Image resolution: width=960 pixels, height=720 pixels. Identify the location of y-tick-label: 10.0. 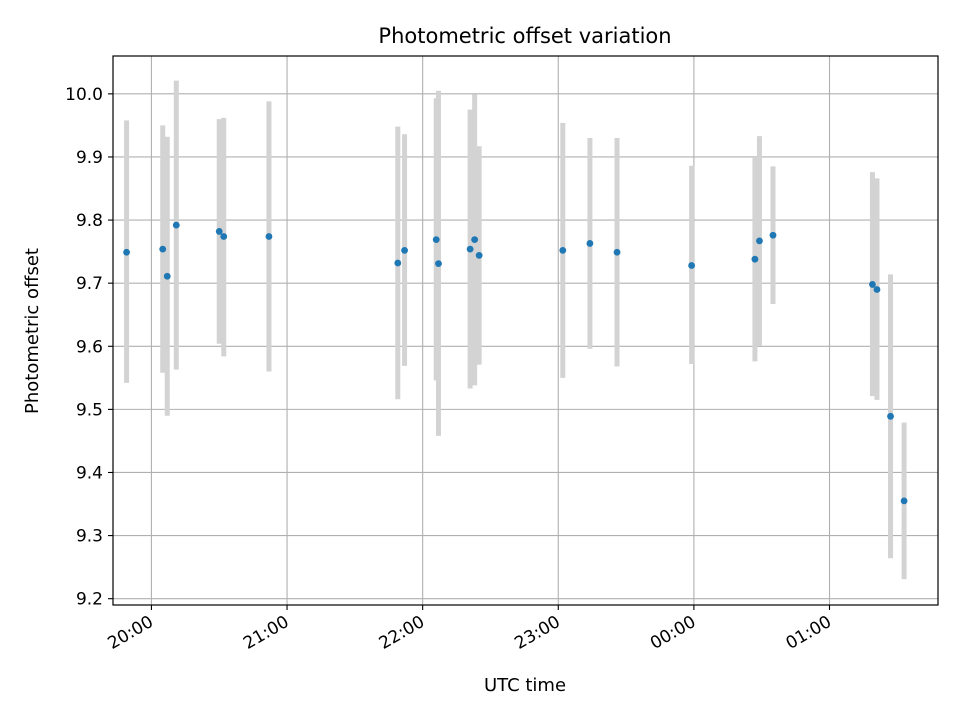
(84, 95).